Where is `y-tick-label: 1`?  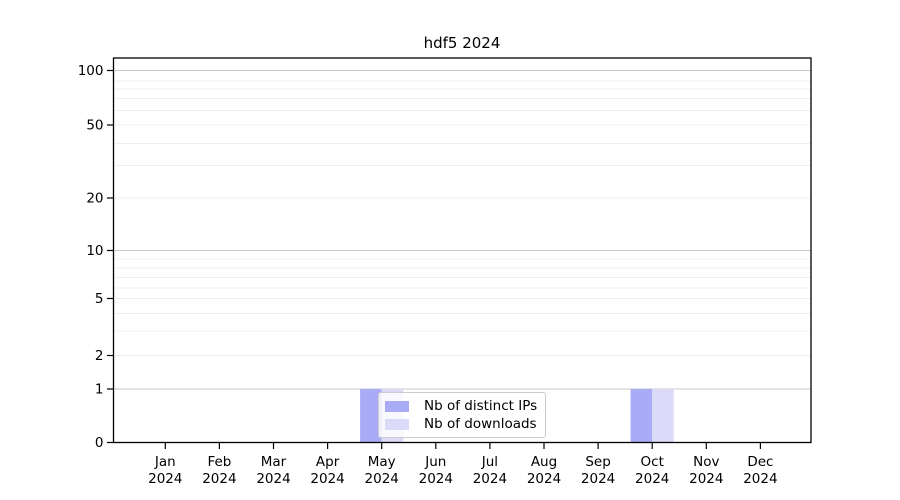
y-tick-label: 1 is located at coordinates (99, 390).